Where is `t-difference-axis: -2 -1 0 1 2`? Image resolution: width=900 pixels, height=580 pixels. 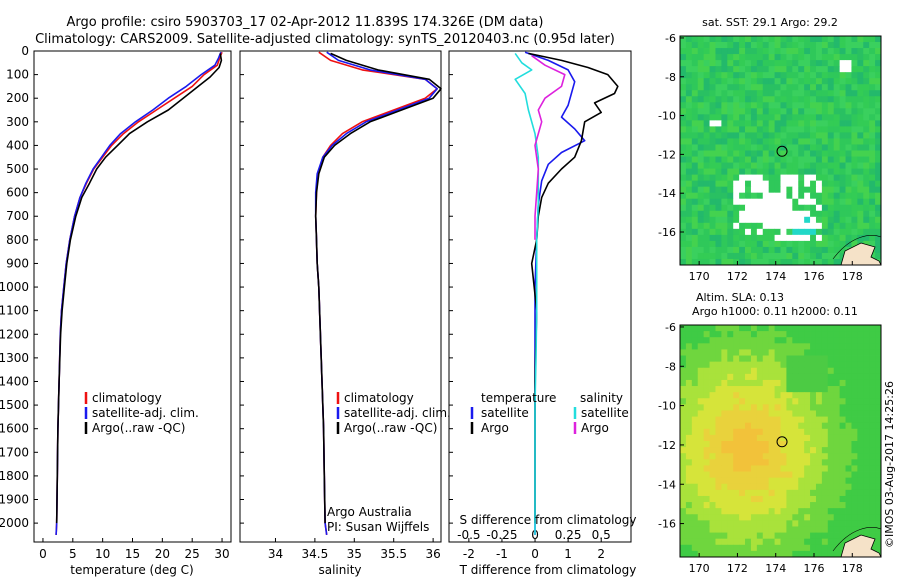 t-difference-axis: -2 -1 0 1 2 is located at coordinates (534, 549).